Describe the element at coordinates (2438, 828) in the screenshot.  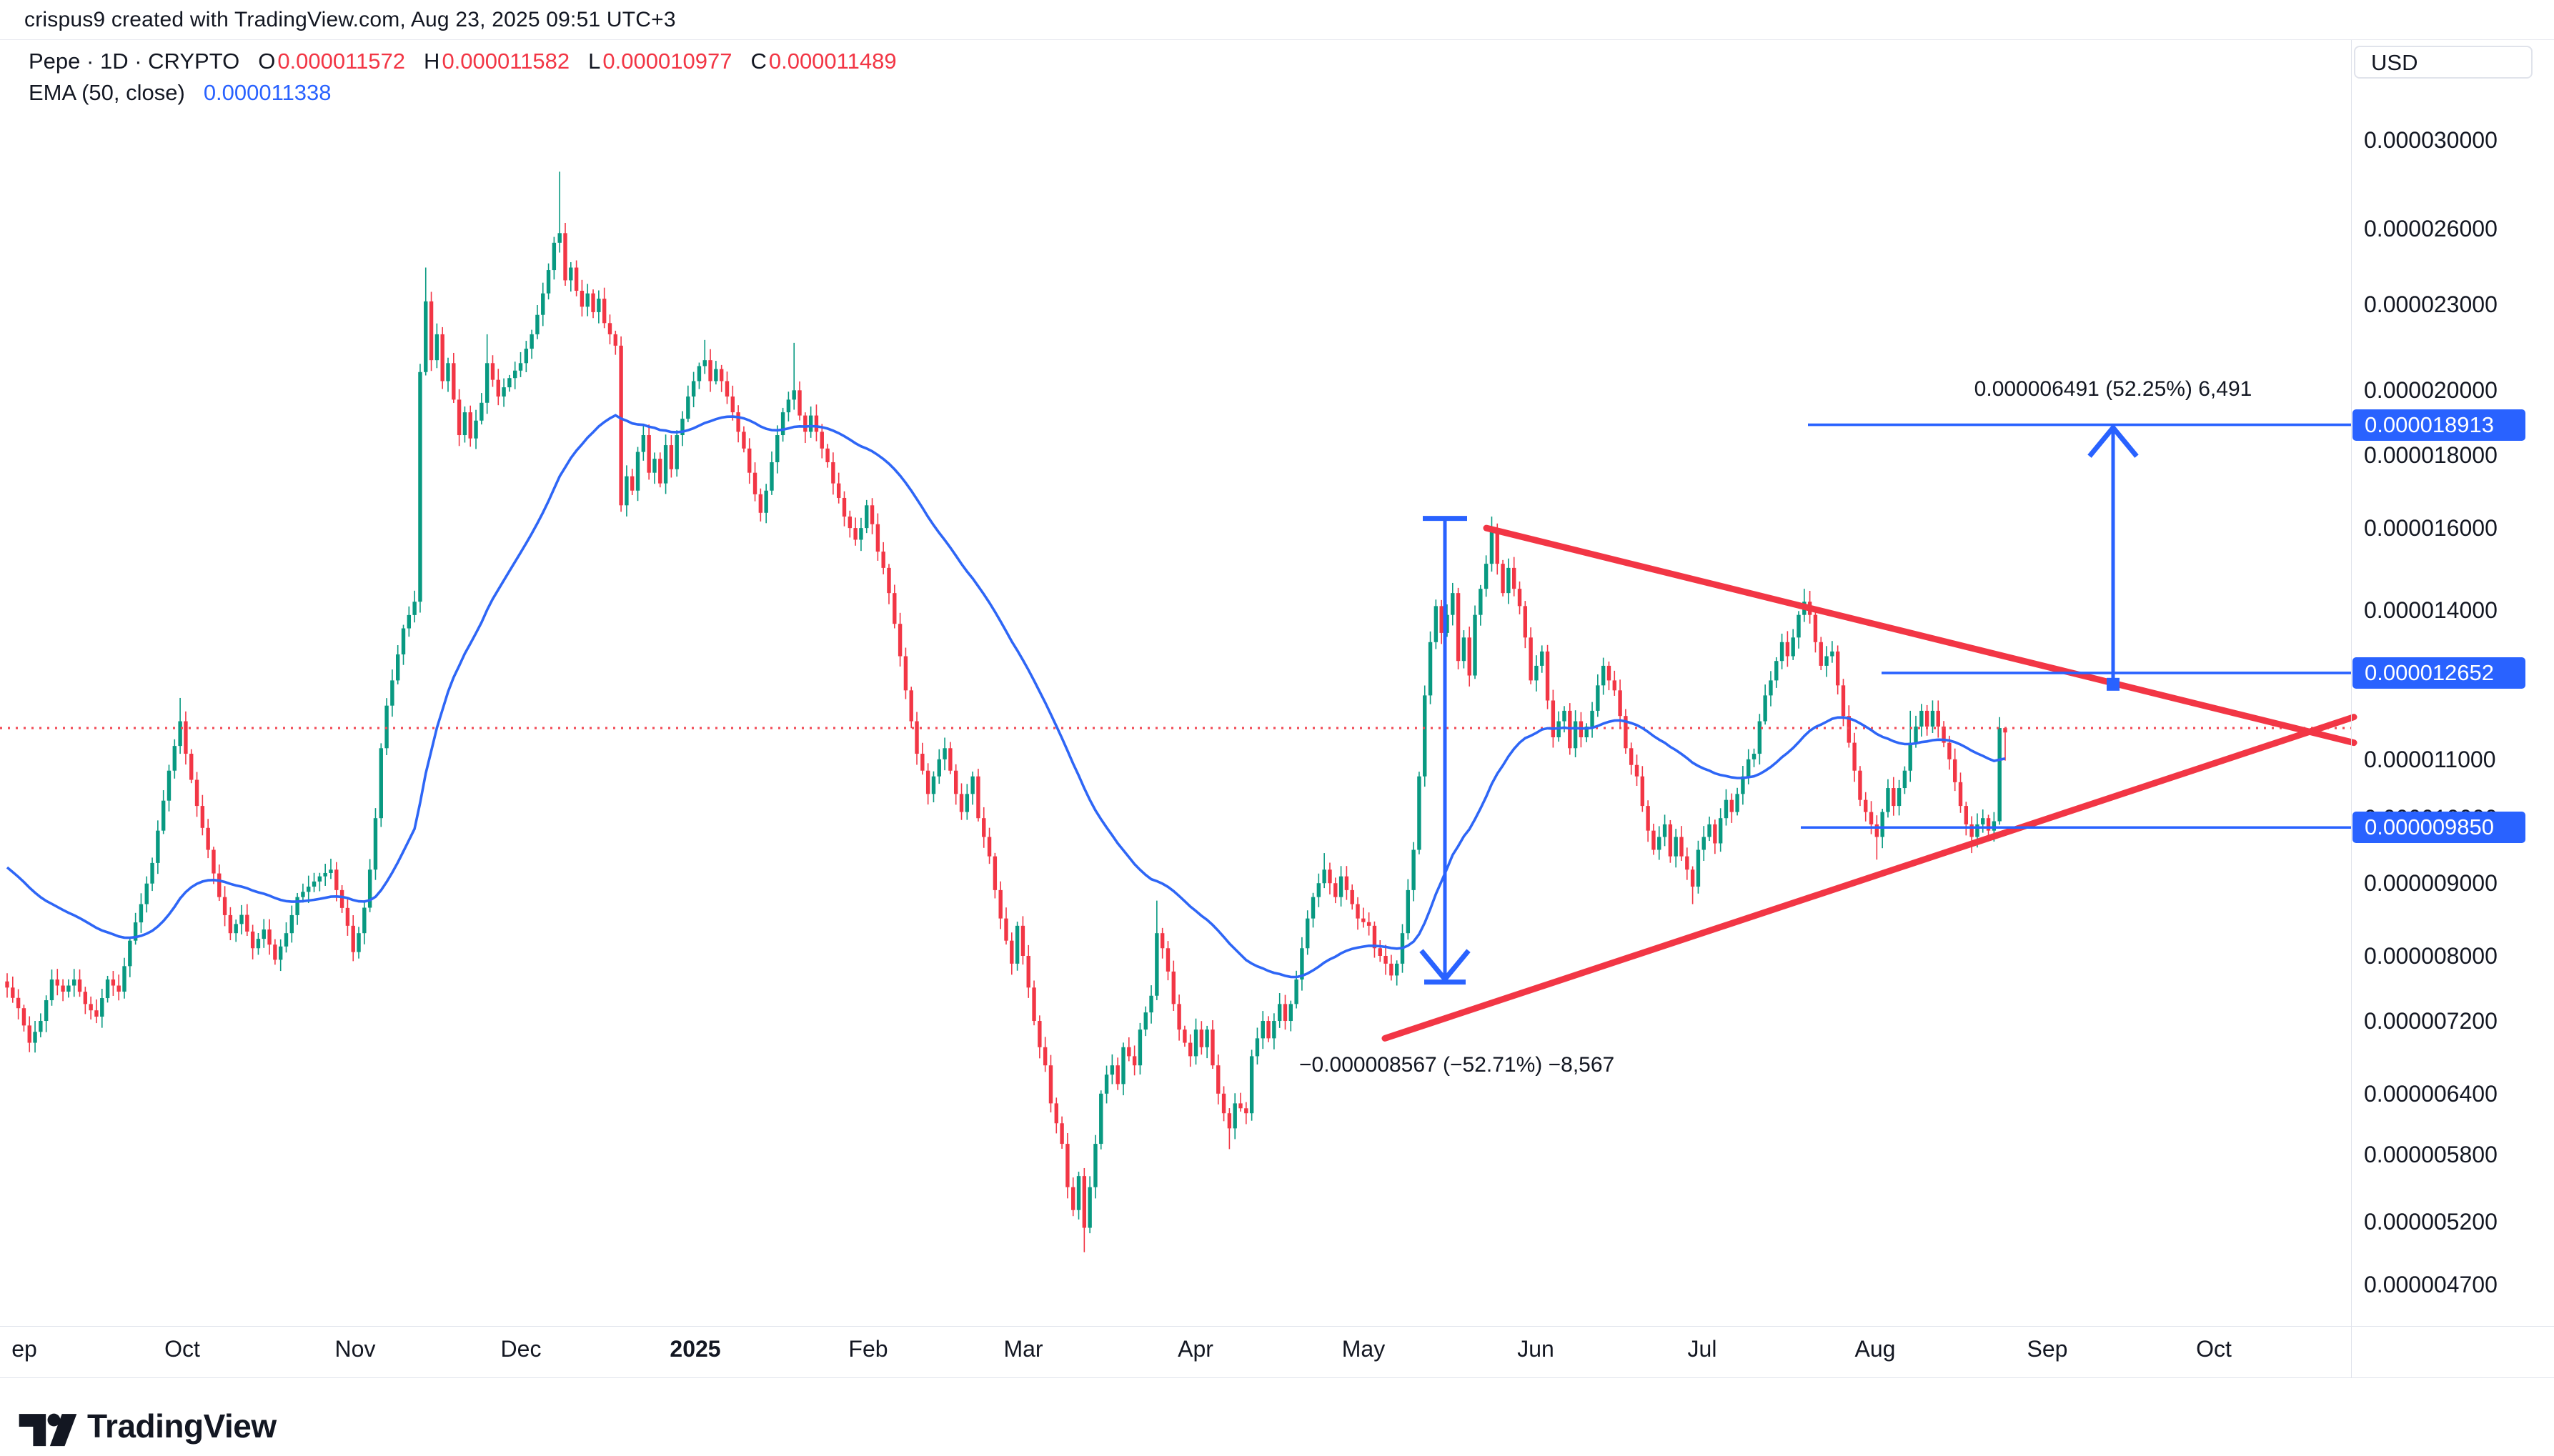
I see `price-label-box-9850: 0.000009850` at that location.